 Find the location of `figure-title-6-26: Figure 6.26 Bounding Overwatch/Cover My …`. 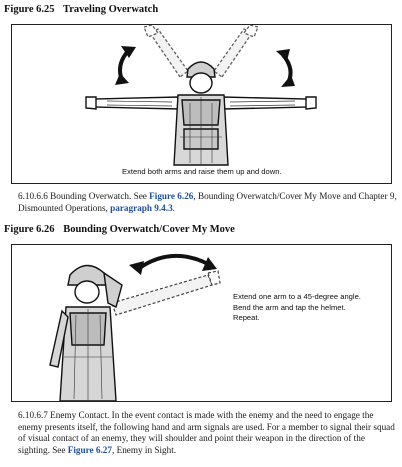

figure-title-6-26: Figure 6.26 Bounding Overwatch/Cover My … is located at coordinates (119, 229).